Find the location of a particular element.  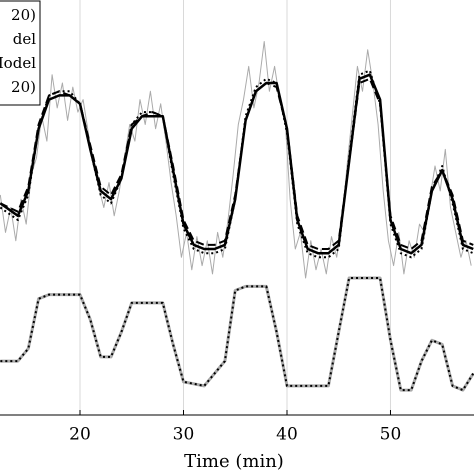

x-tick-label: 20 is located at coordinates (80, 435).